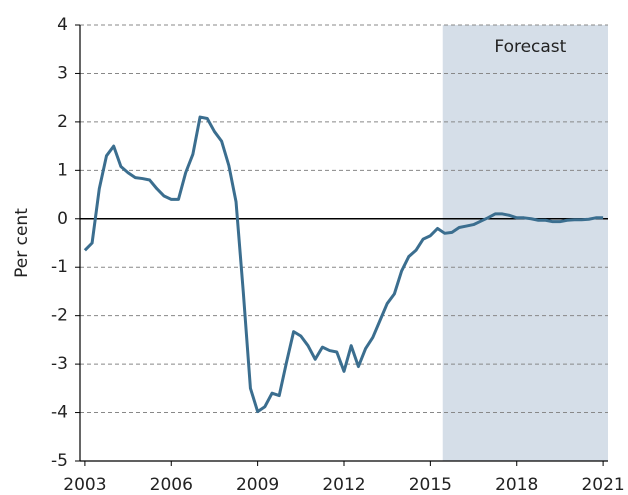 Image resolution: width=628 pixels, height=495 pixels. I want to click on y-axis-label: Per cent, so click(22, 243).